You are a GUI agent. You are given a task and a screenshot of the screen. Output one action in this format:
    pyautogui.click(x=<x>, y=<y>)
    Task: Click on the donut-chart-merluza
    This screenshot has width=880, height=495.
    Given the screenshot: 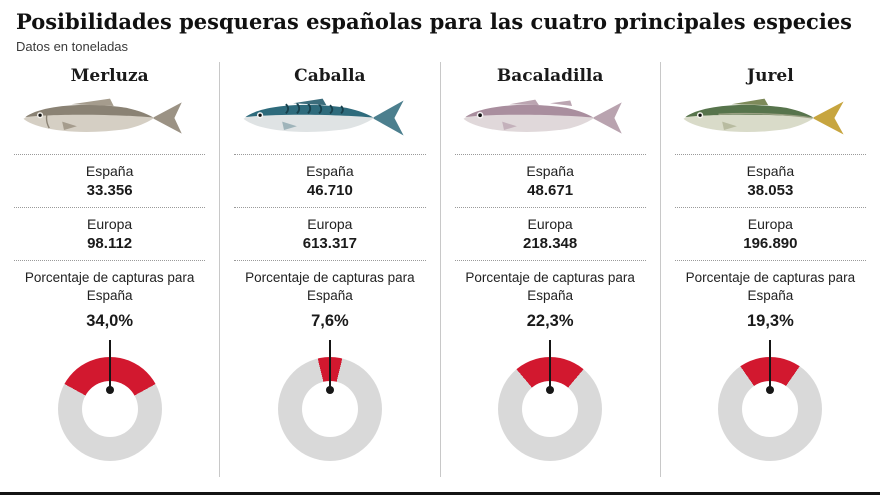 What is the action you would take?
    pyautogui.click(x=109, y=401)
    